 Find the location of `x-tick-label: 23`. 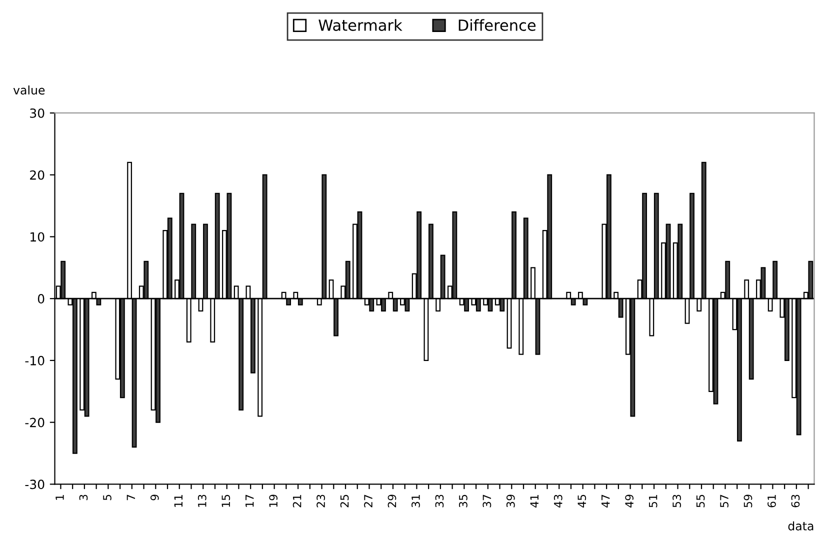

x-tick-label: 23 is located at coordinates (320, 501).